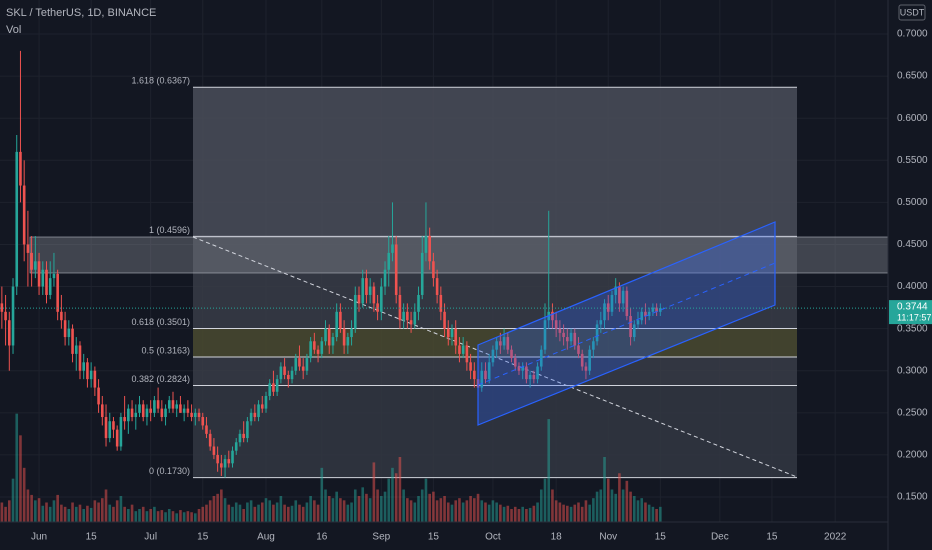 The image size is (932, 550). Describe the element at coordinates (835, 537) in the screenshot. I see `x-tick-label: 2022` at that location.